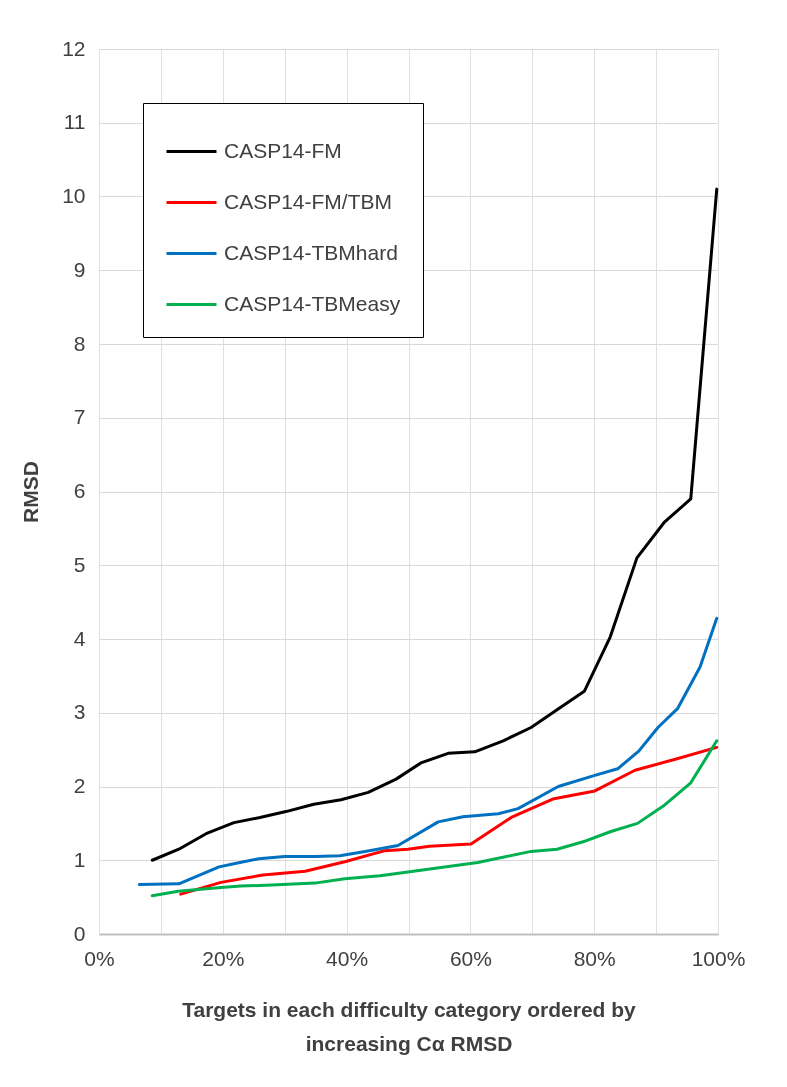 The height and width of the screenshot is (1087, 787). Describe the element at coordinates (409, 1026) in the screenshot. I see `x-axis-title: Targets in each difficulty category ordered by increasing Cα RMSD` at that location.